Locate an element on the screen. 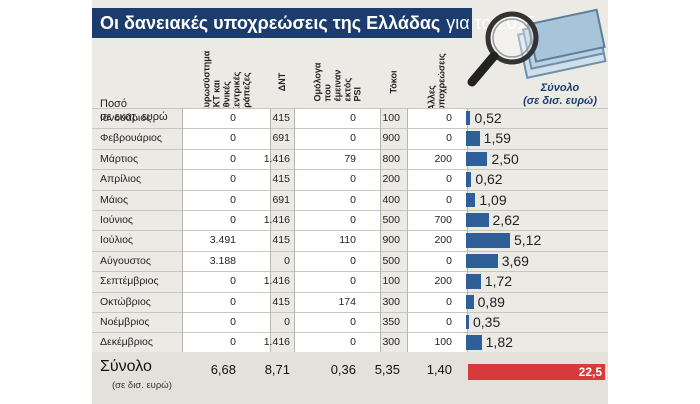  row-header-label: Ποσό σε εκατ. ευρώ is located at coordinates (134, 110).